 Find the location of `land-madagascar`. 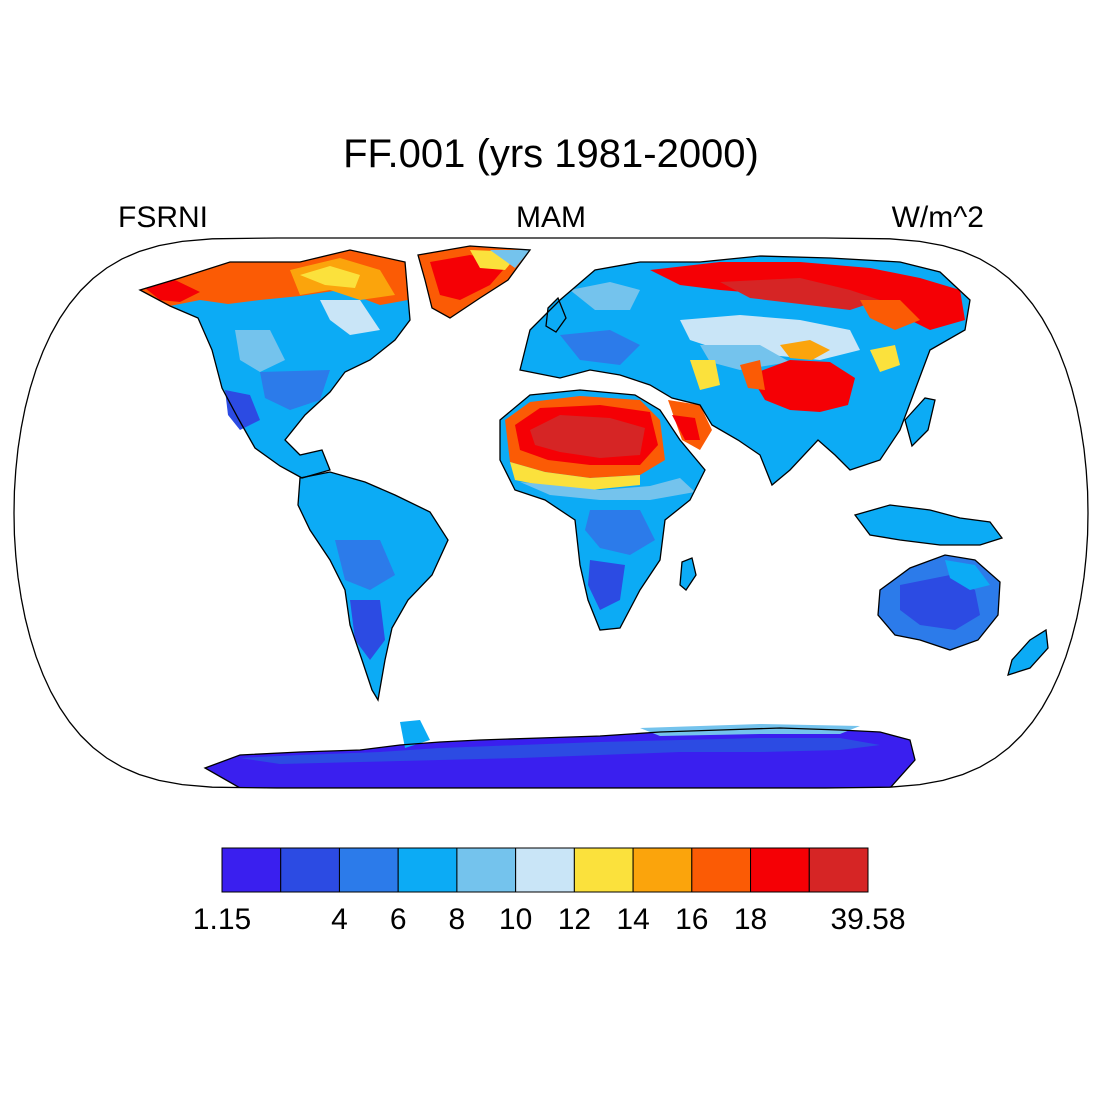

land-madagascar is located at coordinates (688, 574).